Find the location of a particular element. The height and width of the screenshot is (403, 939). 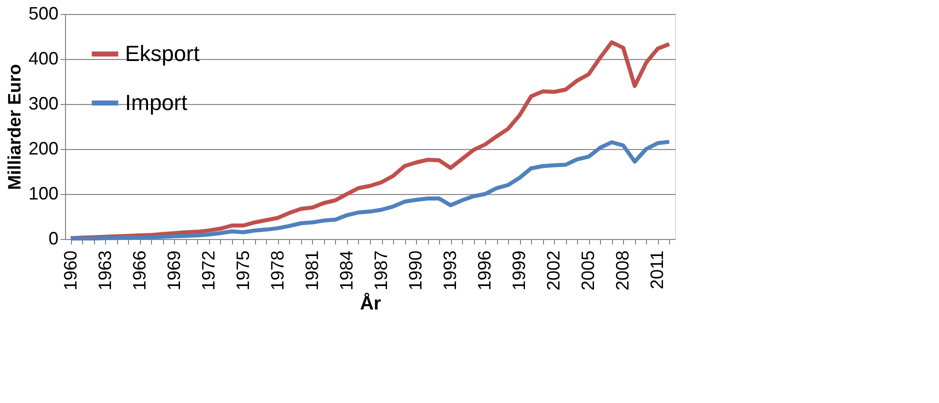

y-tick-label: 100 is located at coordinates (43, 194).